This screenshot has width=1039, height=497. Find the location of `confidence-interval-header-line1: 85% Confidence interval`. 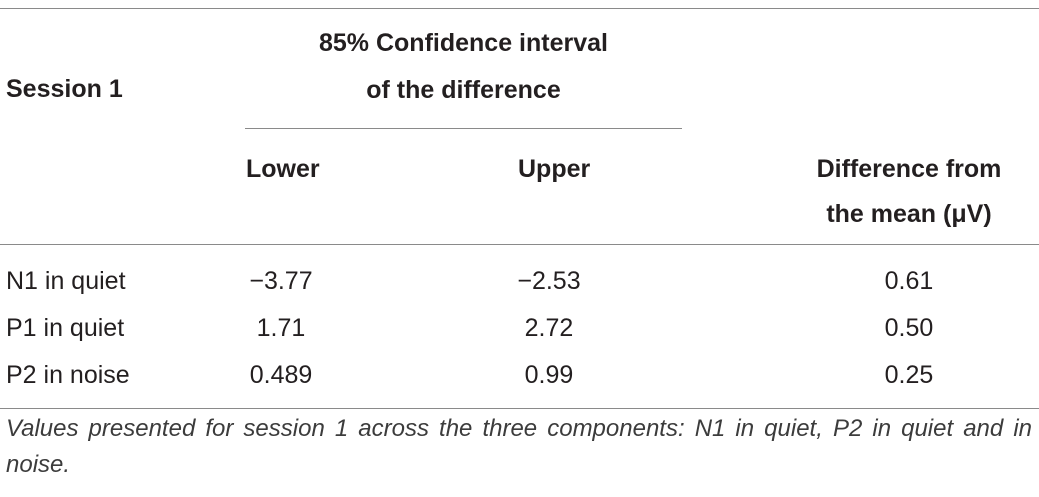

confidence-interval-header-line1: 85% Confidence interval is located at coordinates (463, 43).